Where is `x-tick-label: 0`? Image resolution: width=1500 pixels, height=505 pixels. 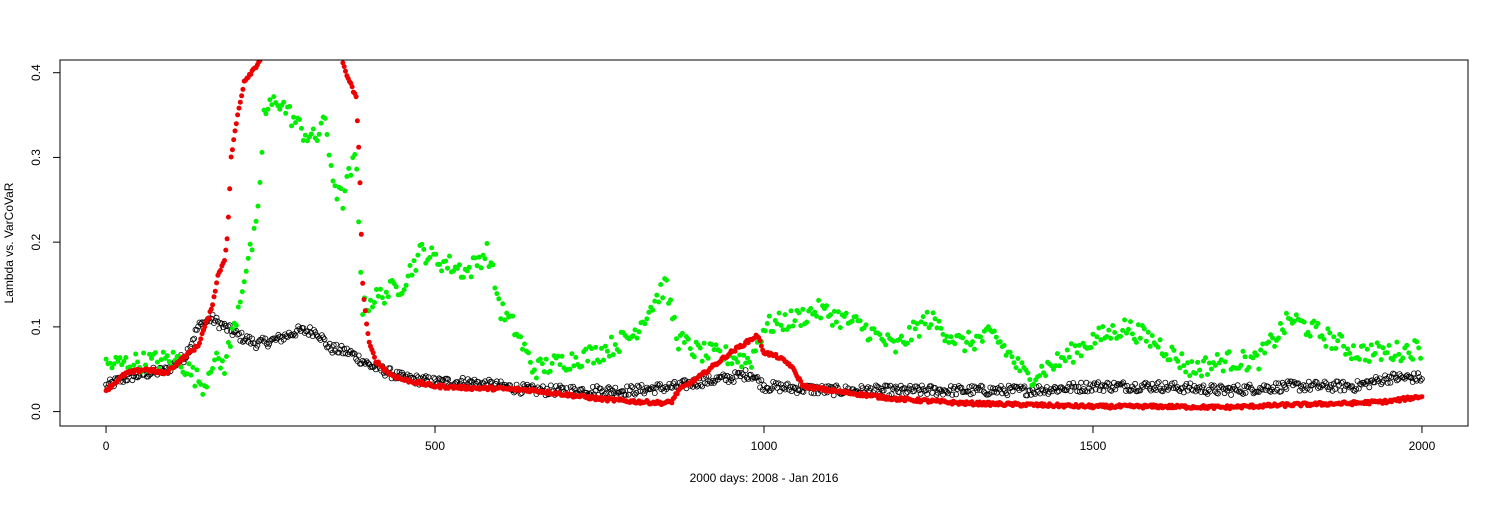 x-tick-label: 0 is located at coordinates (106, 446).